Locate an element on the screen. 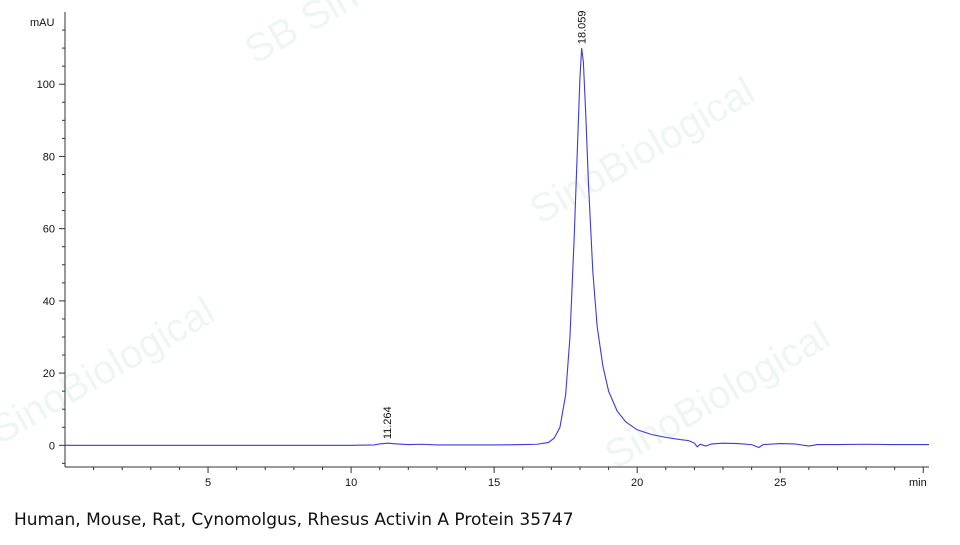 This screenshot has height=545, width=960. y-tick-label: 40 is located at coordinates (49, 302).